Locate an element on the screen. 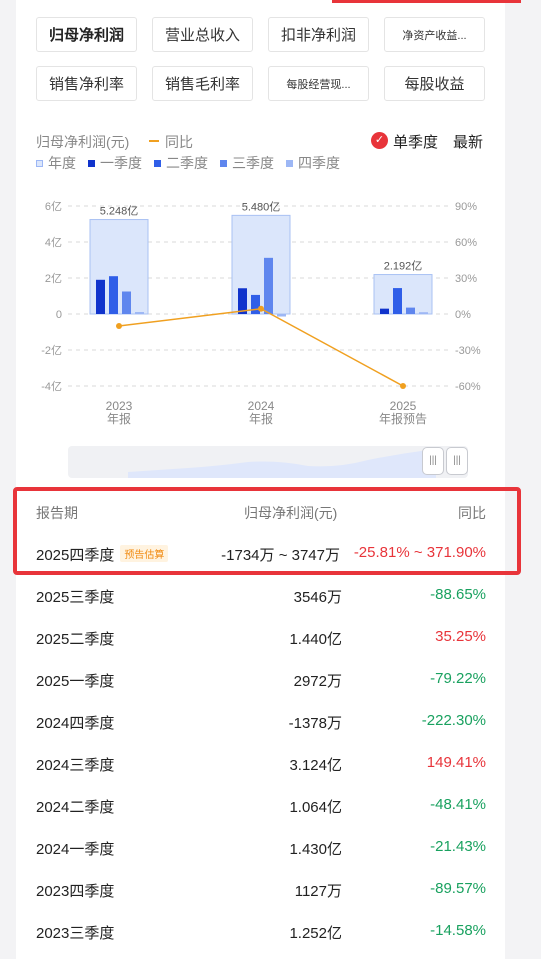 The image size is (541, 959). row-value: 1.440亿 is located at coordinates (315, 639).